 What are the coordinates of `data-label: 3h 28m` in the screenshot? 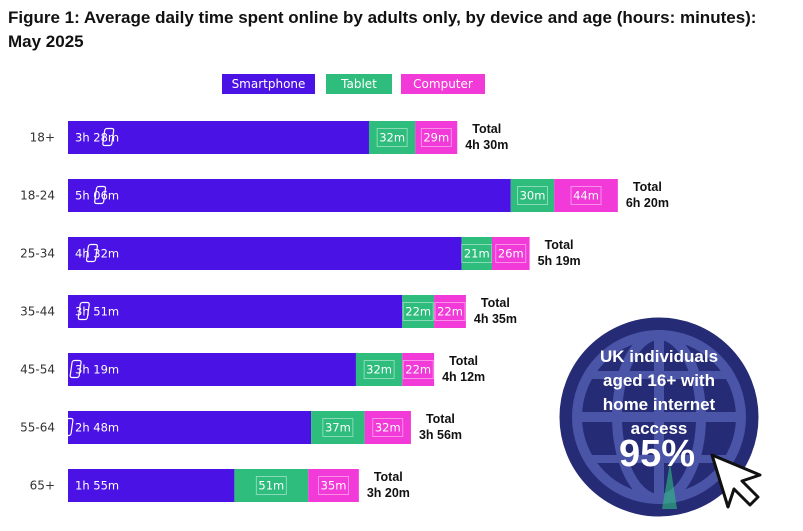 It's located at (97, 138).